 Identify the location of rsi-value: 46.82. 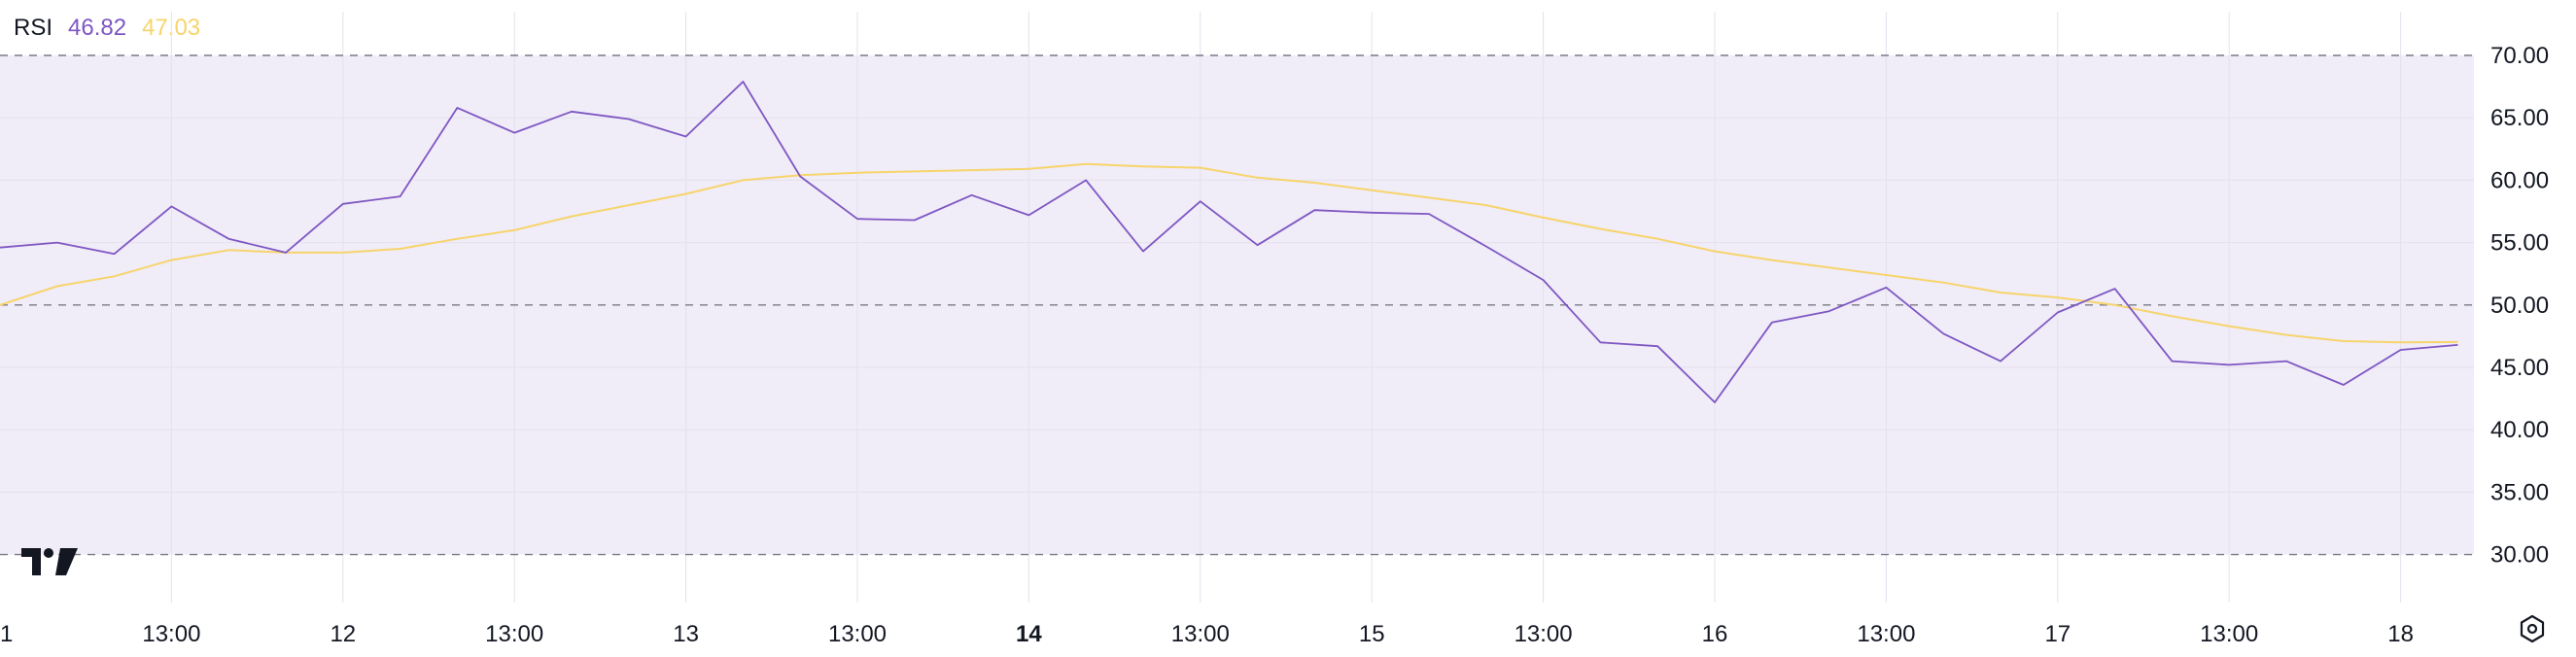
(97, 28).